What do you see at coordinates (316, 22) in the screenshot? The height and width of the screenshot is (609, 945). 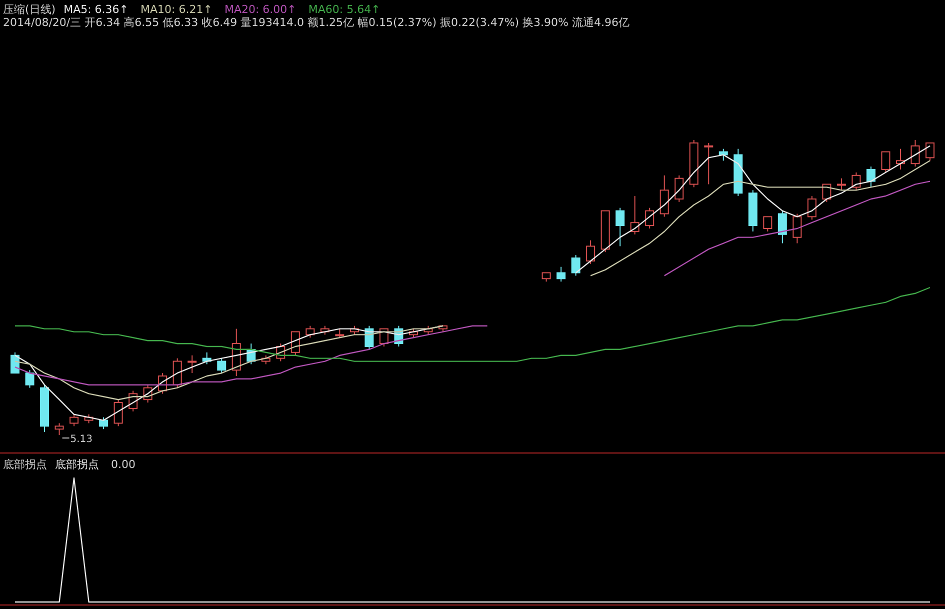 I see `text: 2014/08/20/三 开6.34 高6.55 低6.33 收6.49 量193414.0 额1.25亿 幅0.15(2.37%) 振0.22(3.47%) 换3.90% 流通4.96亿` at bounding box center [316, 22].